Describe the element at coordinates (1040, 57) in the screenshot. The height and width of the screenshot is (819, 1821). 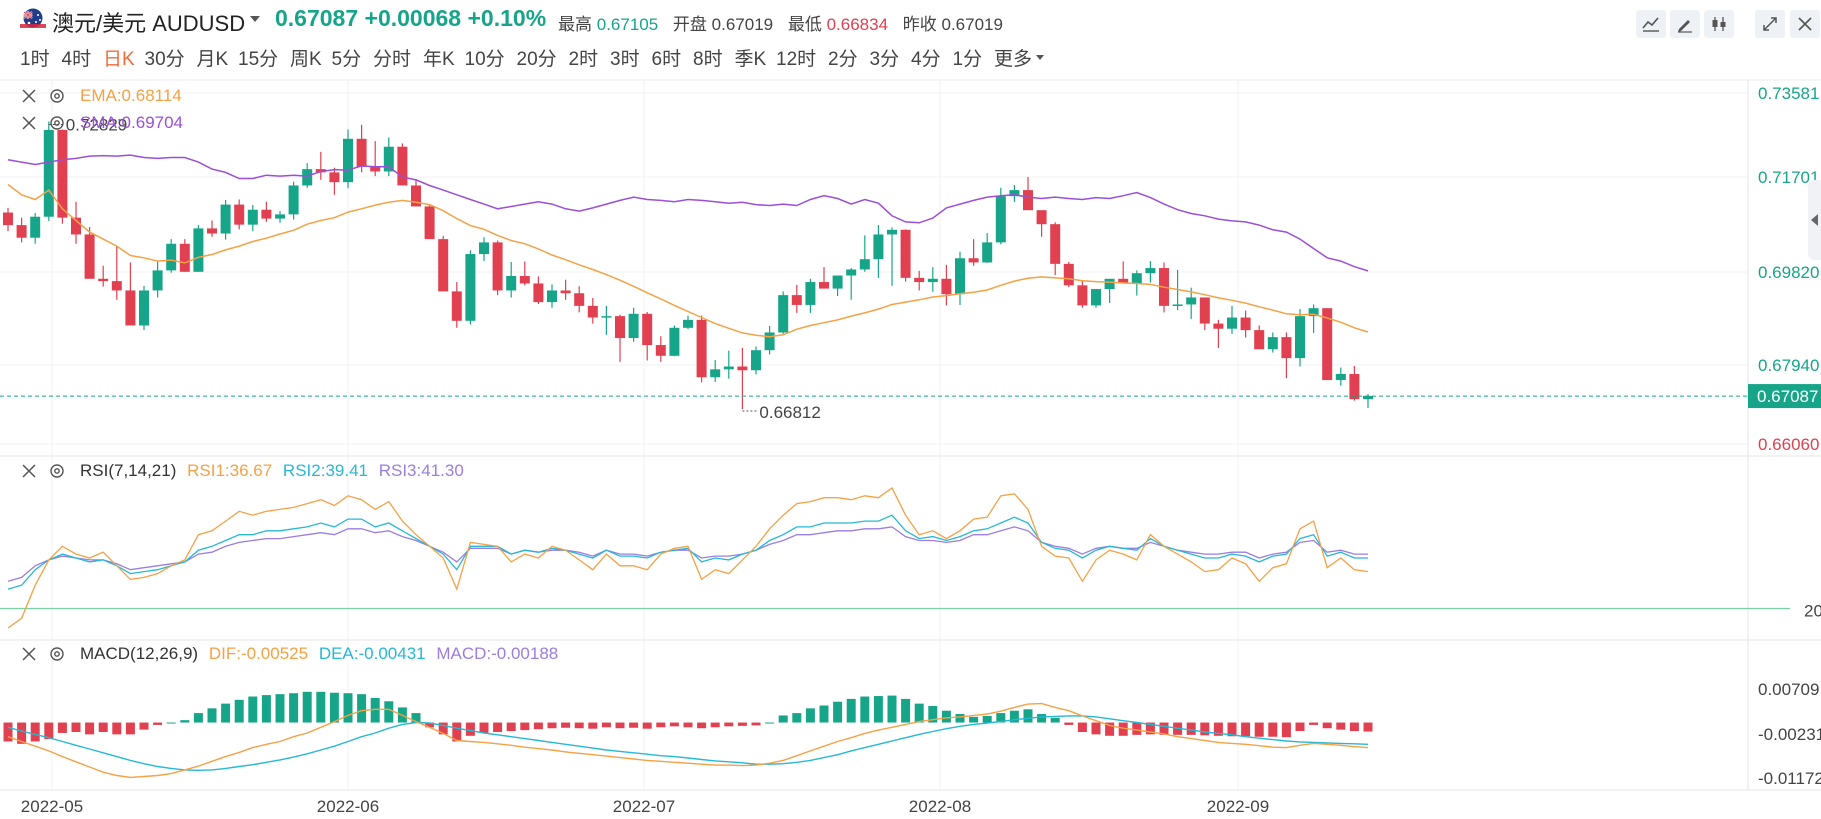
I see `more-dropdown-icon` at that location.